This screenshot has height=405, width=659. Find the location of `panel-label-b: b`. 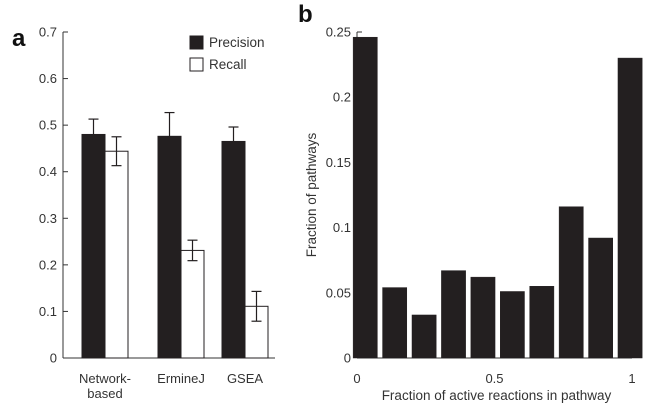

panel-label-b: b is located at coordinates (305, 14).